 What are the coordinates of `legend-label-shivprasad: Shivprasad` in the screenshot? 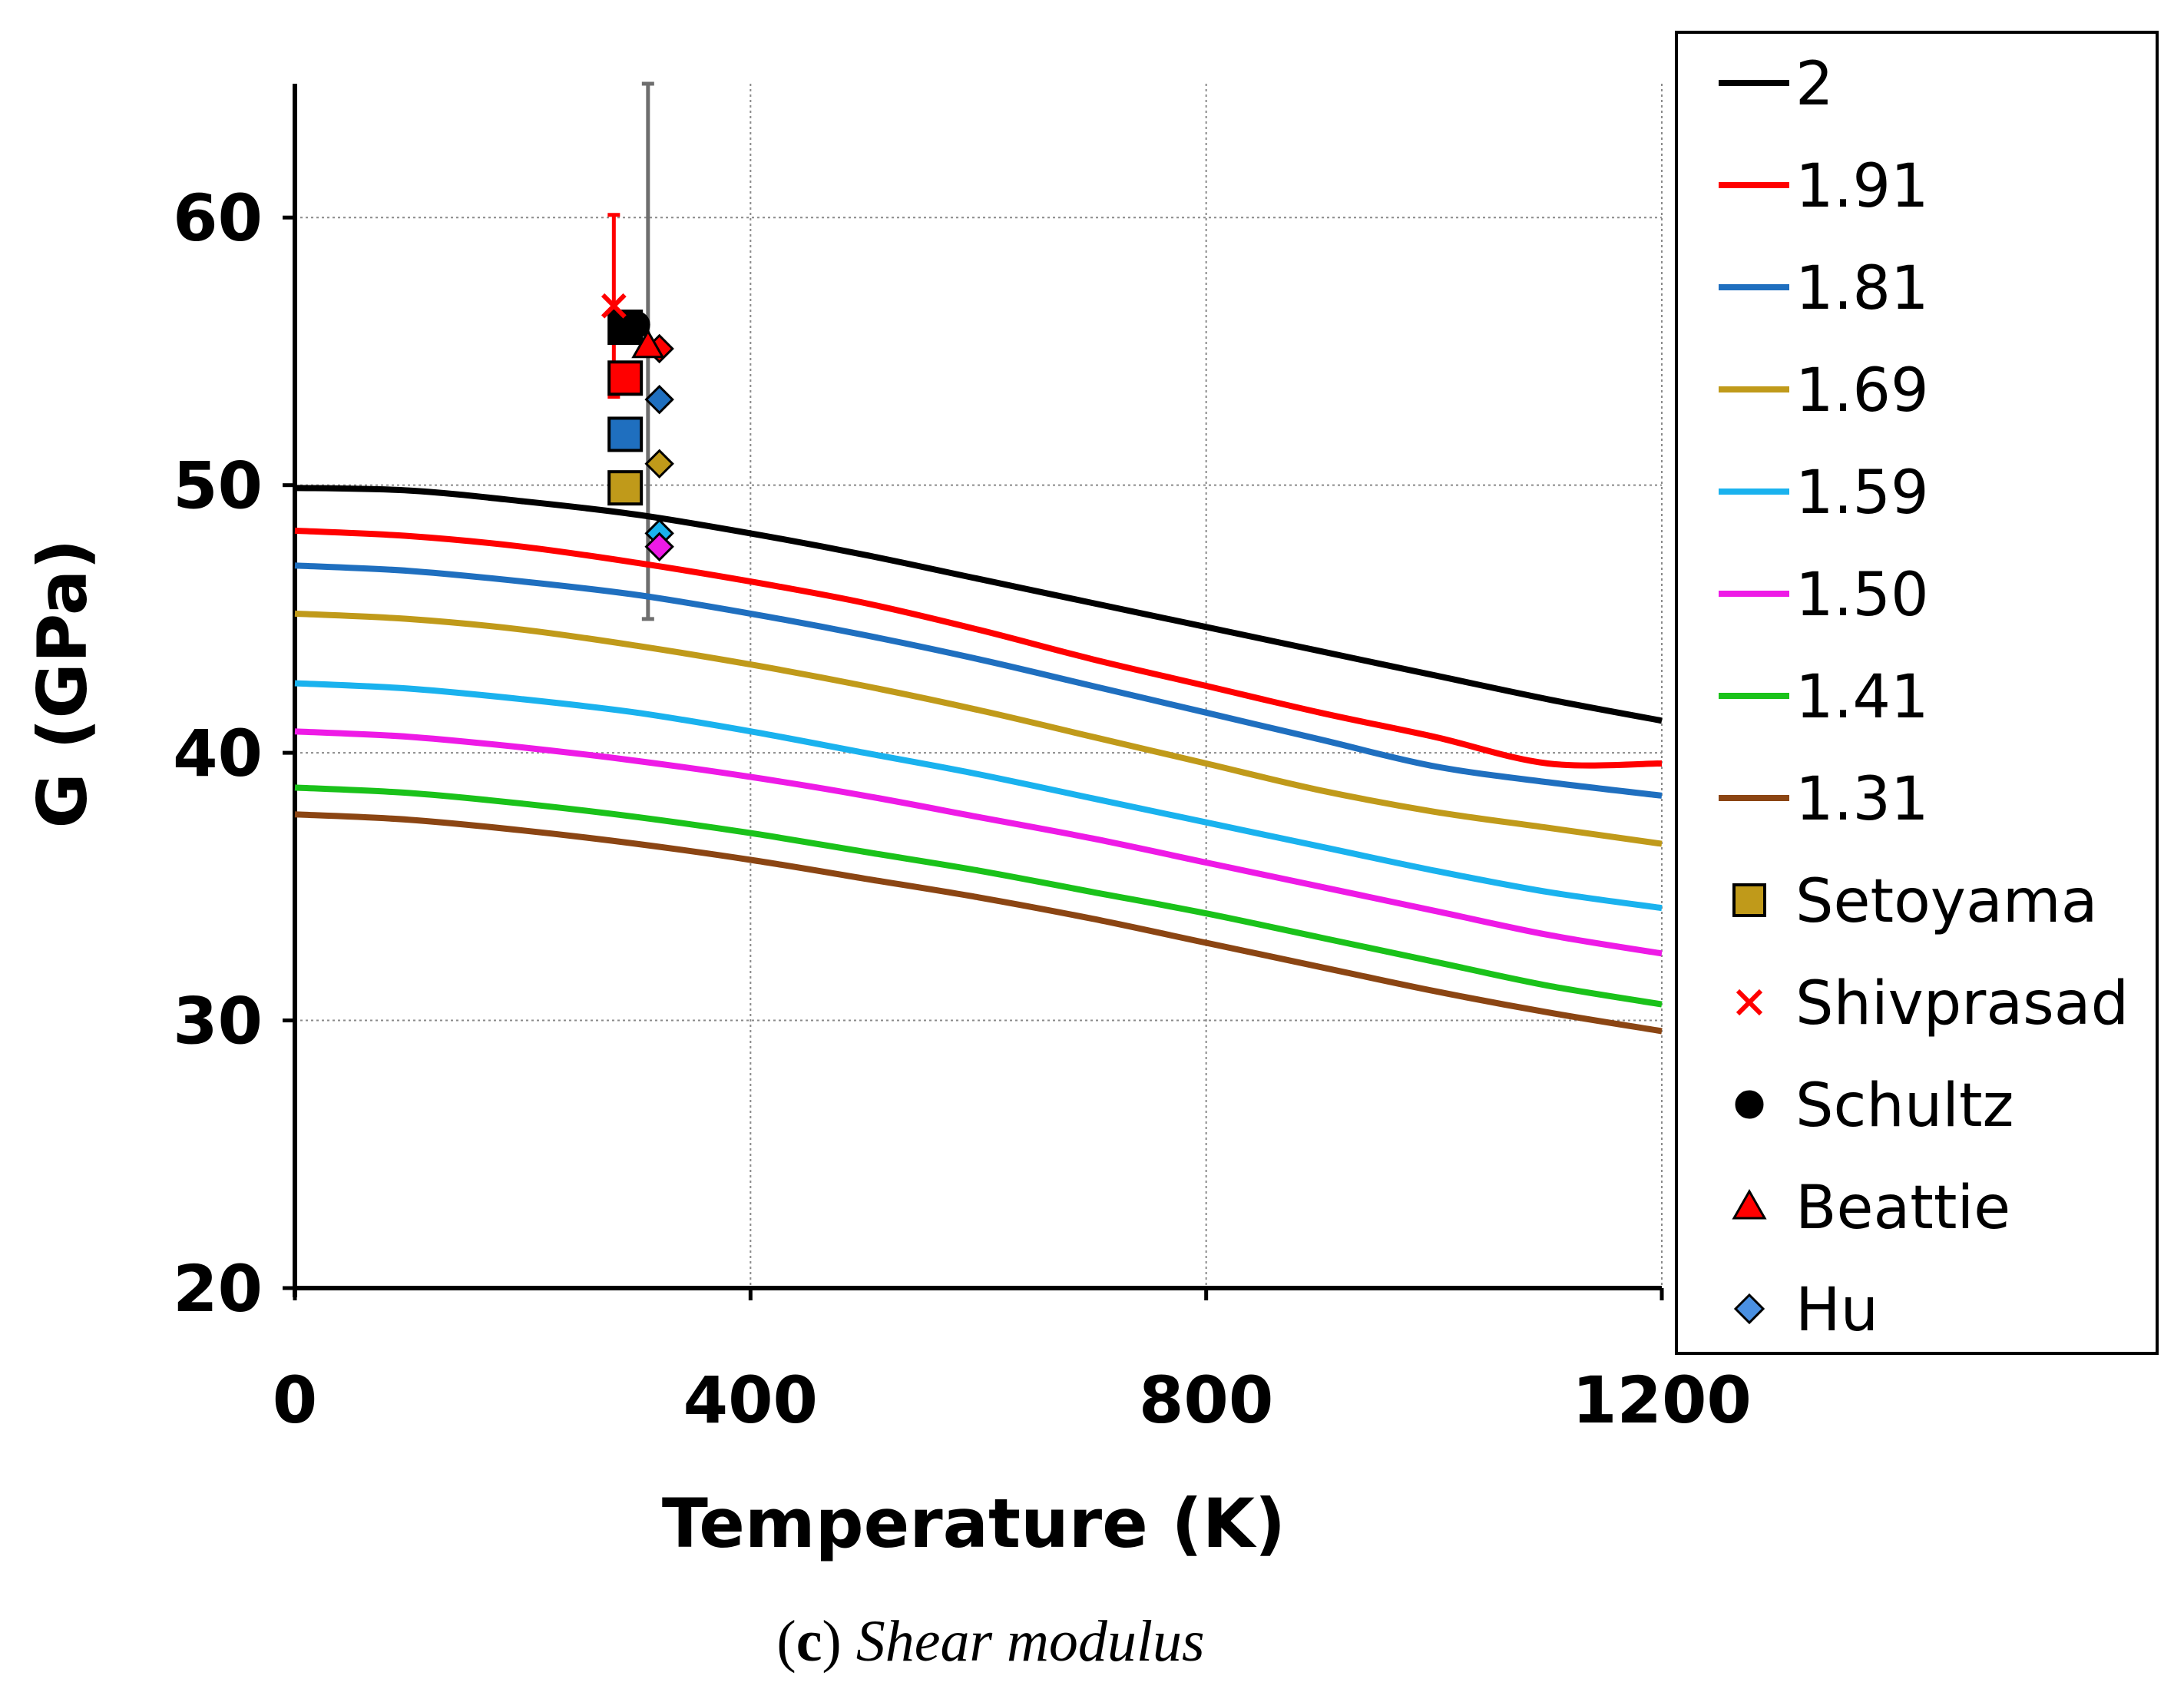 It's located at (1962, 1003).